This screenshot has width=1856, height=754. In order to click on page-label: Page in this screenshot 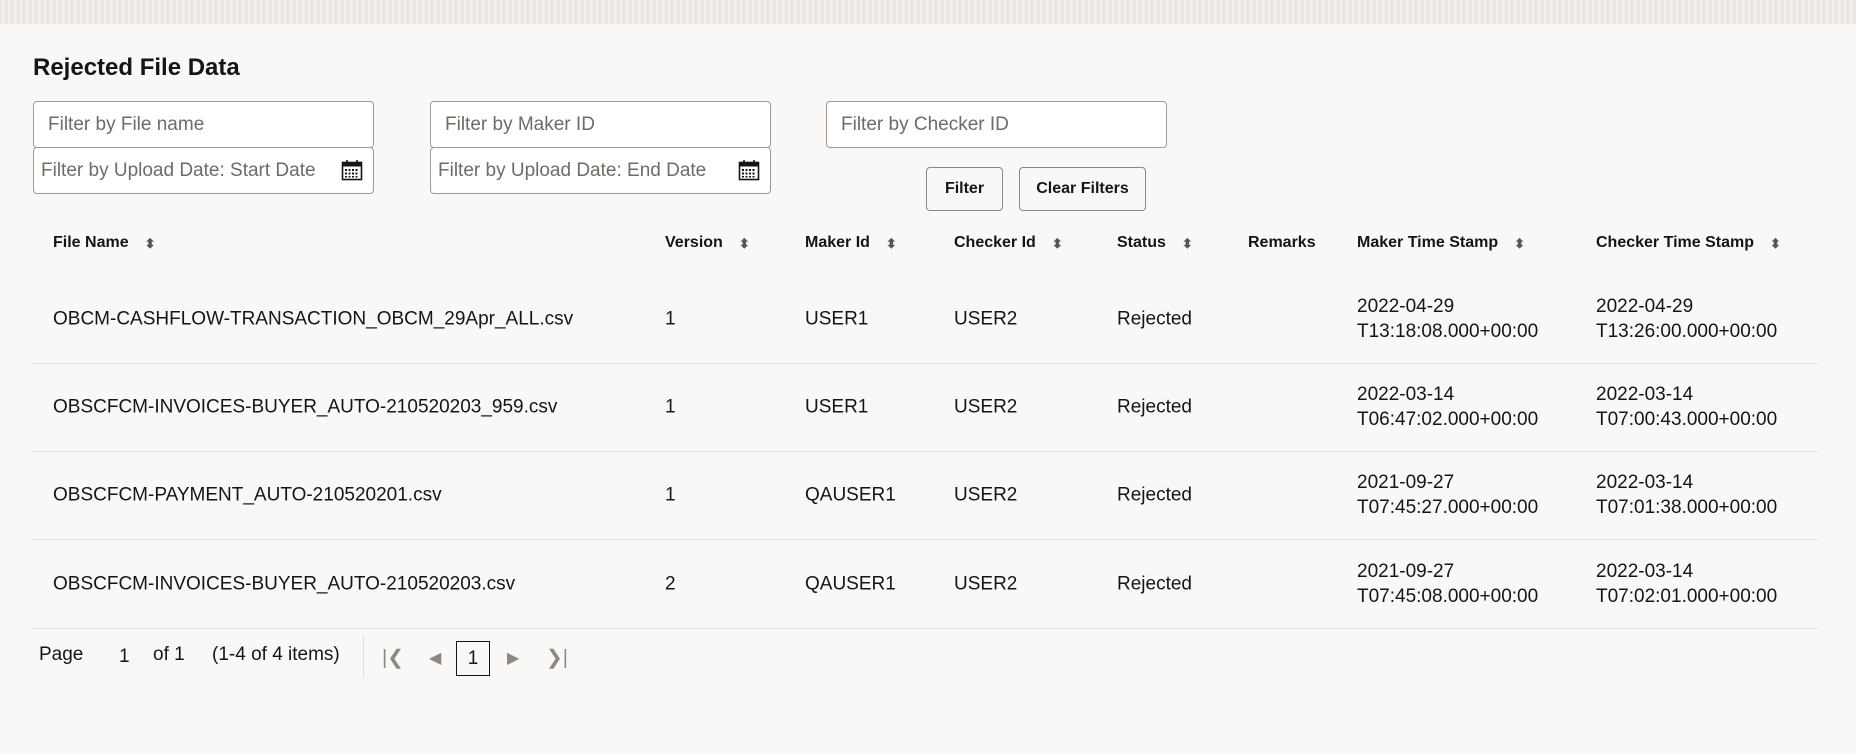, I will do `click(61, 654)`.